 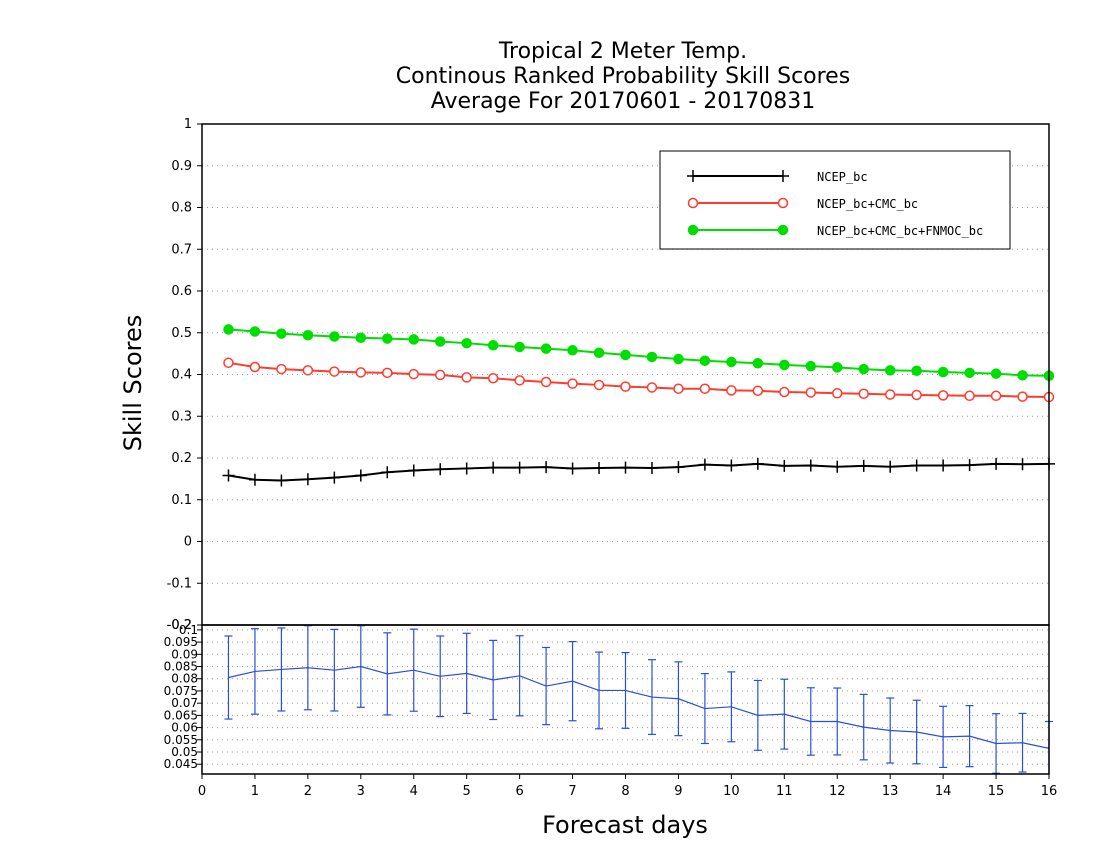 What do you see at coordinates (622, 51) in the screenshot?
I see `title-line-1: Tropical 2 Meter Temp.` at bounding box center [622, 51].